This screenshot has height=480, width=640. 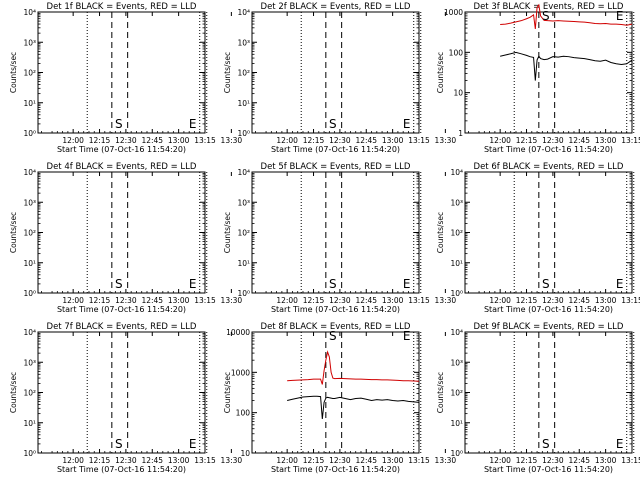 What do you see at coordinates (336, 7) in the screenshot?
I see `panel-title: Det 2f BLACK = Events, RED = LLD` at bounding box center [336, 7].